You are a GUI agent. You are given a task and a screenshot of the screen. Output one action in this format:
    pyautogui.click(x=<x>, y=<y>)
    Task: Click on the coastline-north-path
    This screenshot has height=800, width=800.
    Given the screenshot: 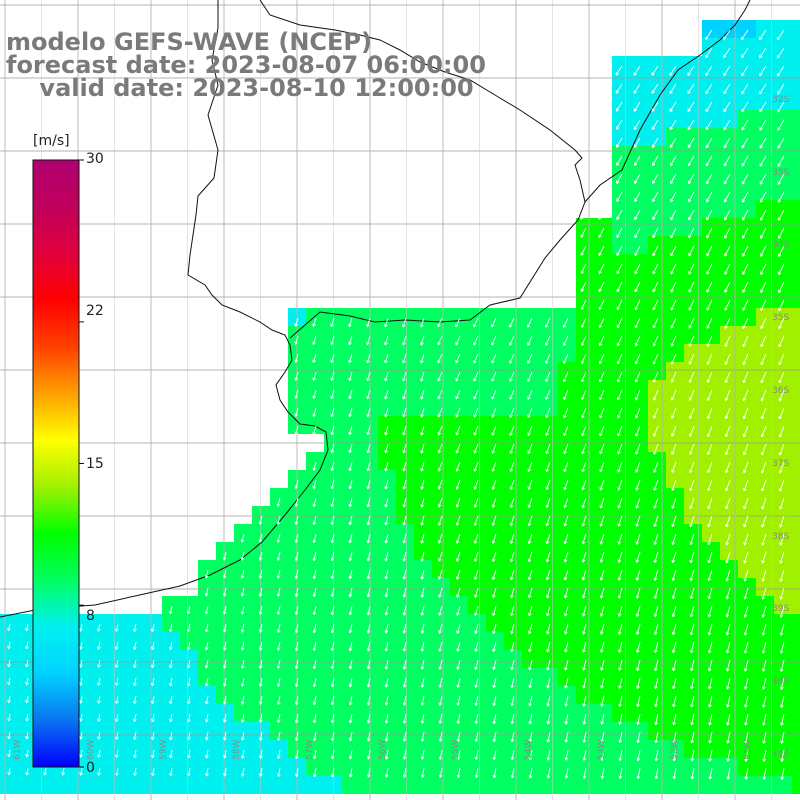 What is the action you would take?
    pyautogui.click(x=667, y=101)
    